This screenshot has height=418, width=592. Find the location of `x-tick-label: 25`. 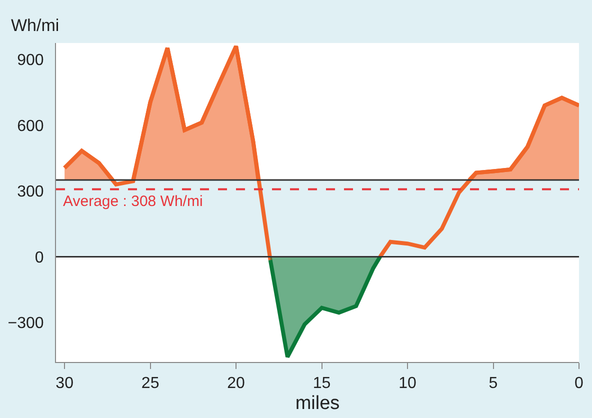

x-tick-label: 25 is located at coordinates (150, 383).